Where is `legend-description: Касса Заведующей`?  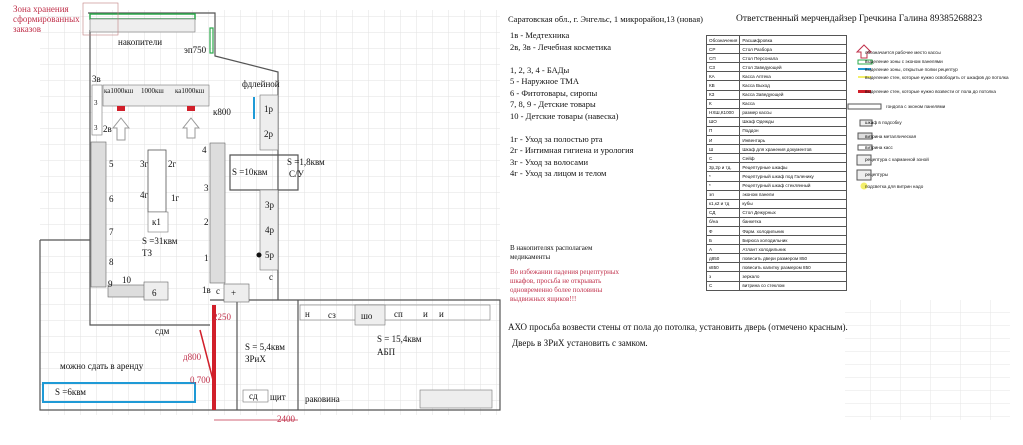 legend-description: Касса Заведующей is located at coordinates (793, 94).